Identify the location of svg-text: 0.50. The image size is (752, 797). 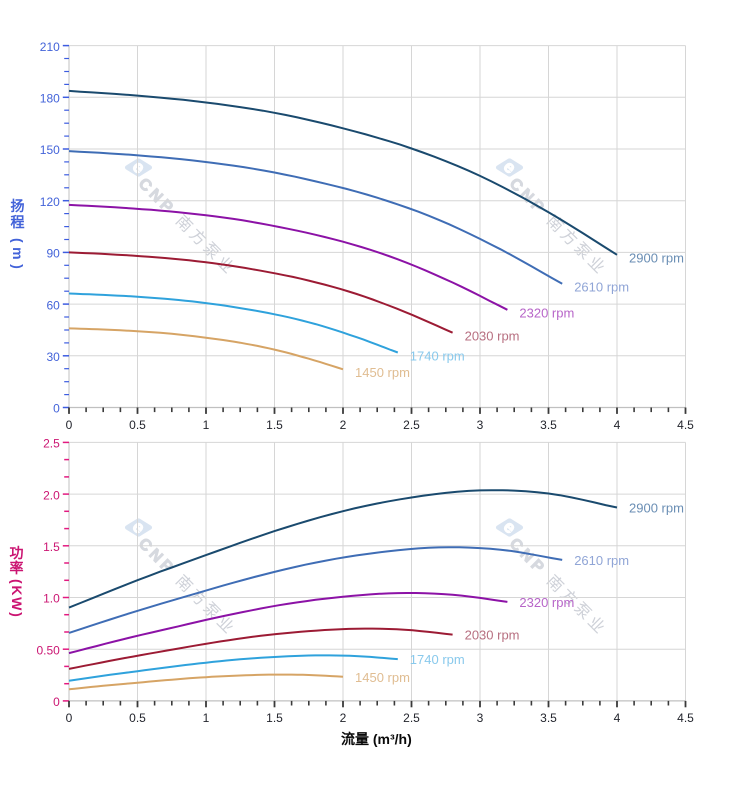
(48, 650).